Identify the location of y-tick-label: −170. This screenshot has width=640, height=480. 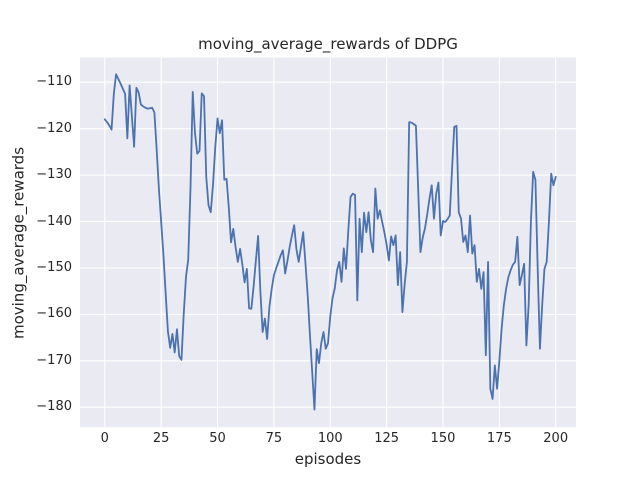
(54, 360).